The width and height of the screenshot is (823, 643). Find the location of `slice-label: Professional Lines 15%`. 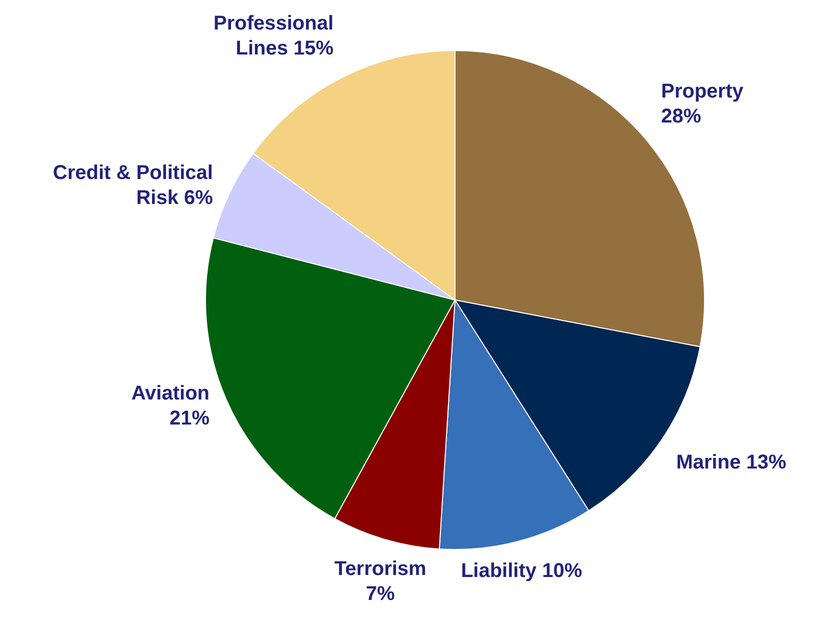

slice-label: Professional Lines 15% is located at coordinates (274, 36).